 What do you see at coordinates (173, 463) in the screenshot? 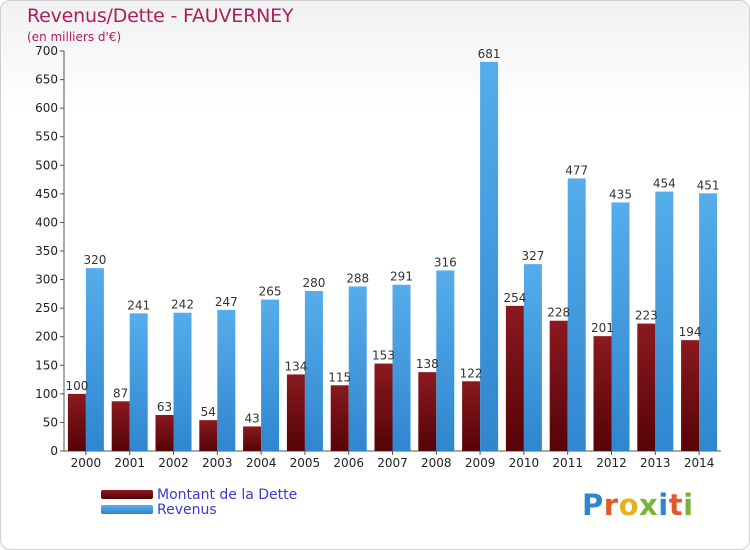
I see `x-tick-label: 2002` at bounding box center [173, 463].